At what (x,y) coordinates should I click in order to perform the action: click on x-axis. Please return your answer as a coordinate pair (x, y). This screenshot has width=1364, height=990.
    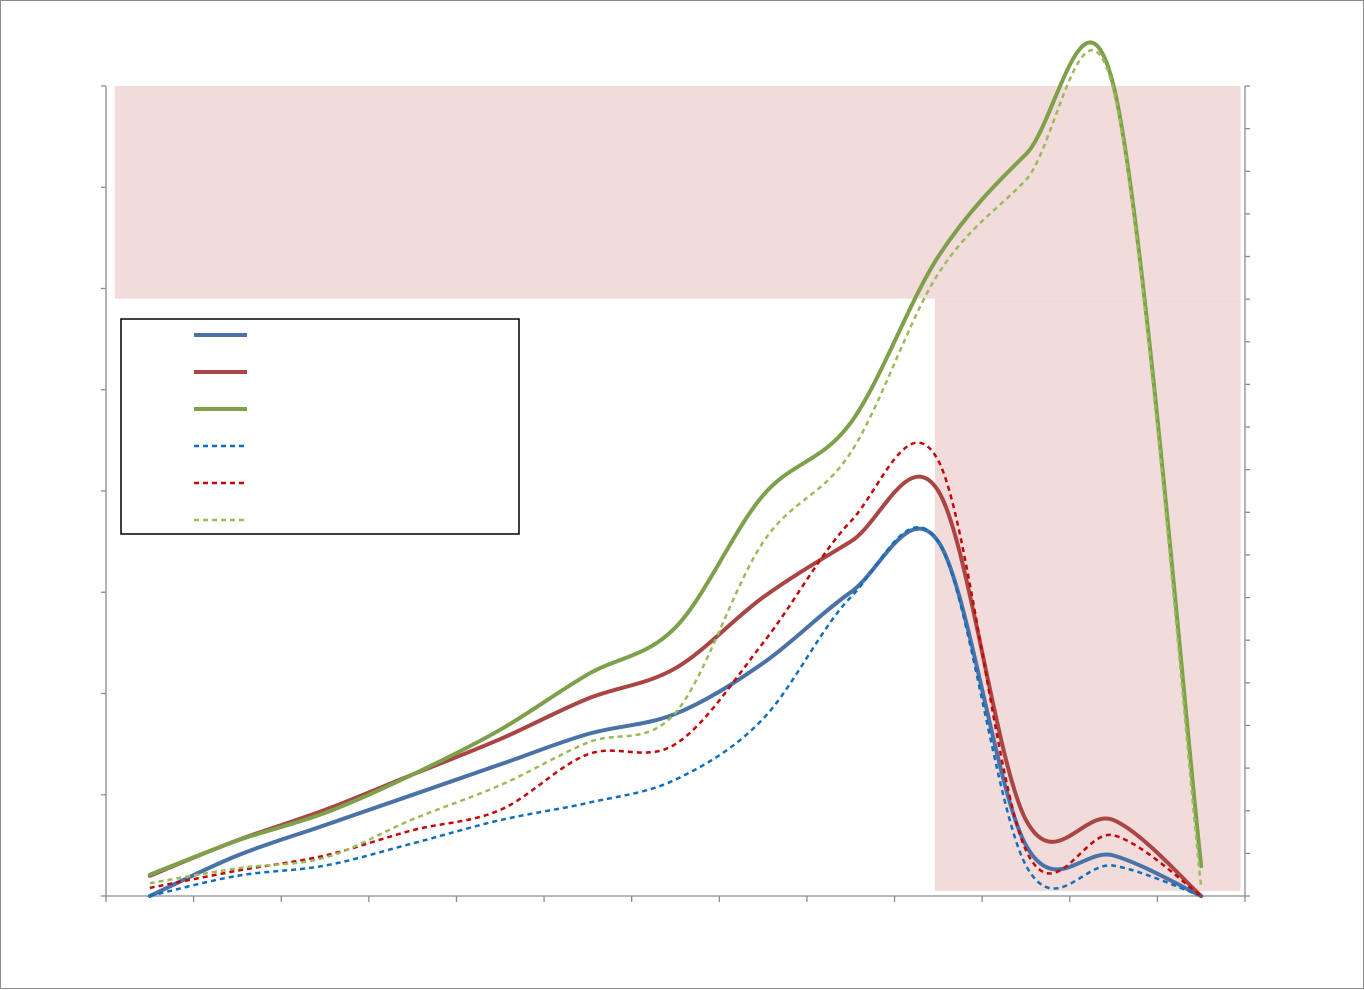
    Looking at the image, I should click on (675, 898).